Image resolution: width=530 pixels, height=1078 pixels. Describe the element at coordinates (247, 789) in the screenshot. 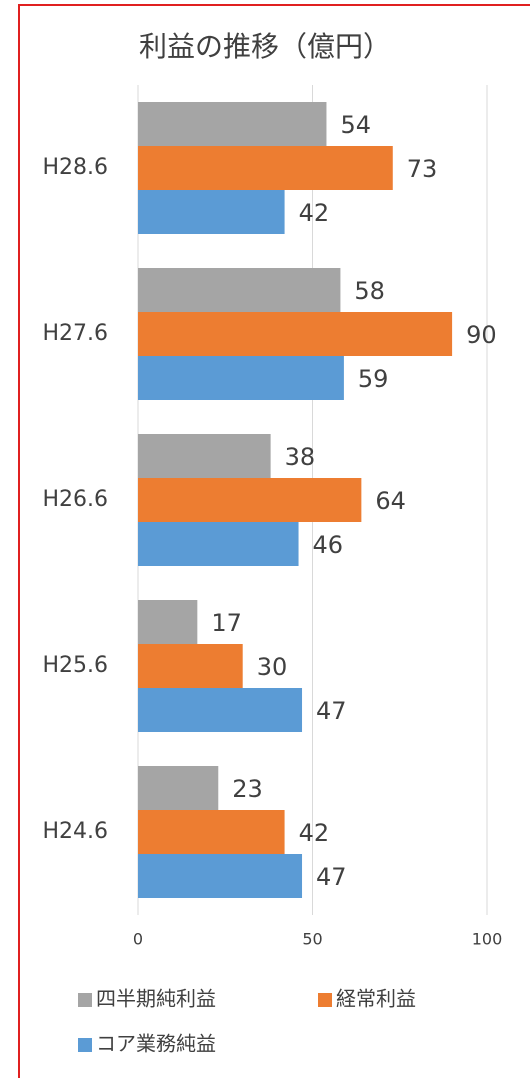

I see `data-label: 23` at that location.